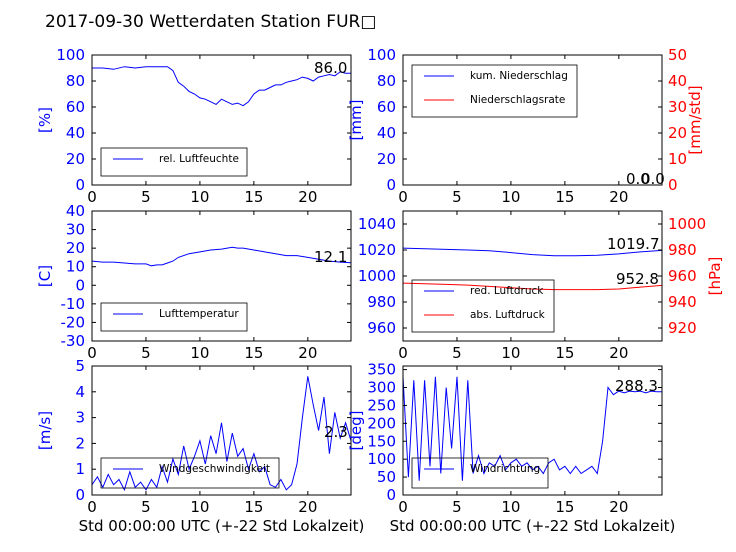 Image resolution: width=736 pixels, height=552 pixels. What do you see at coordinates (381, 328) in the screenshot?
I see `y-tick-label: 960` at bounding box center [381, 328].